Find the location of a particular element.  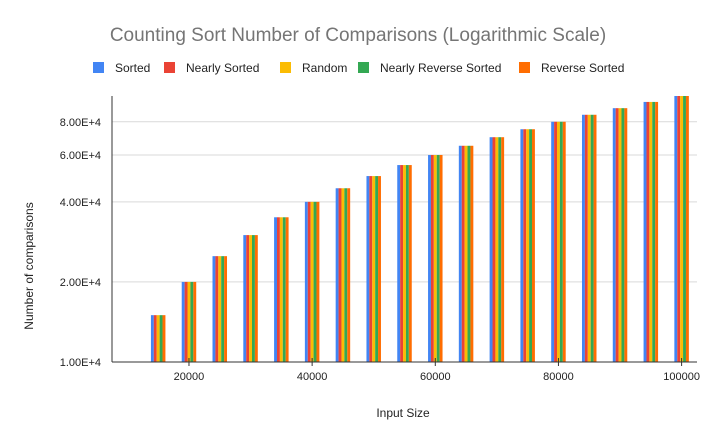

y-axis-label: Number of comparisons is located at coordinates (29, 265).